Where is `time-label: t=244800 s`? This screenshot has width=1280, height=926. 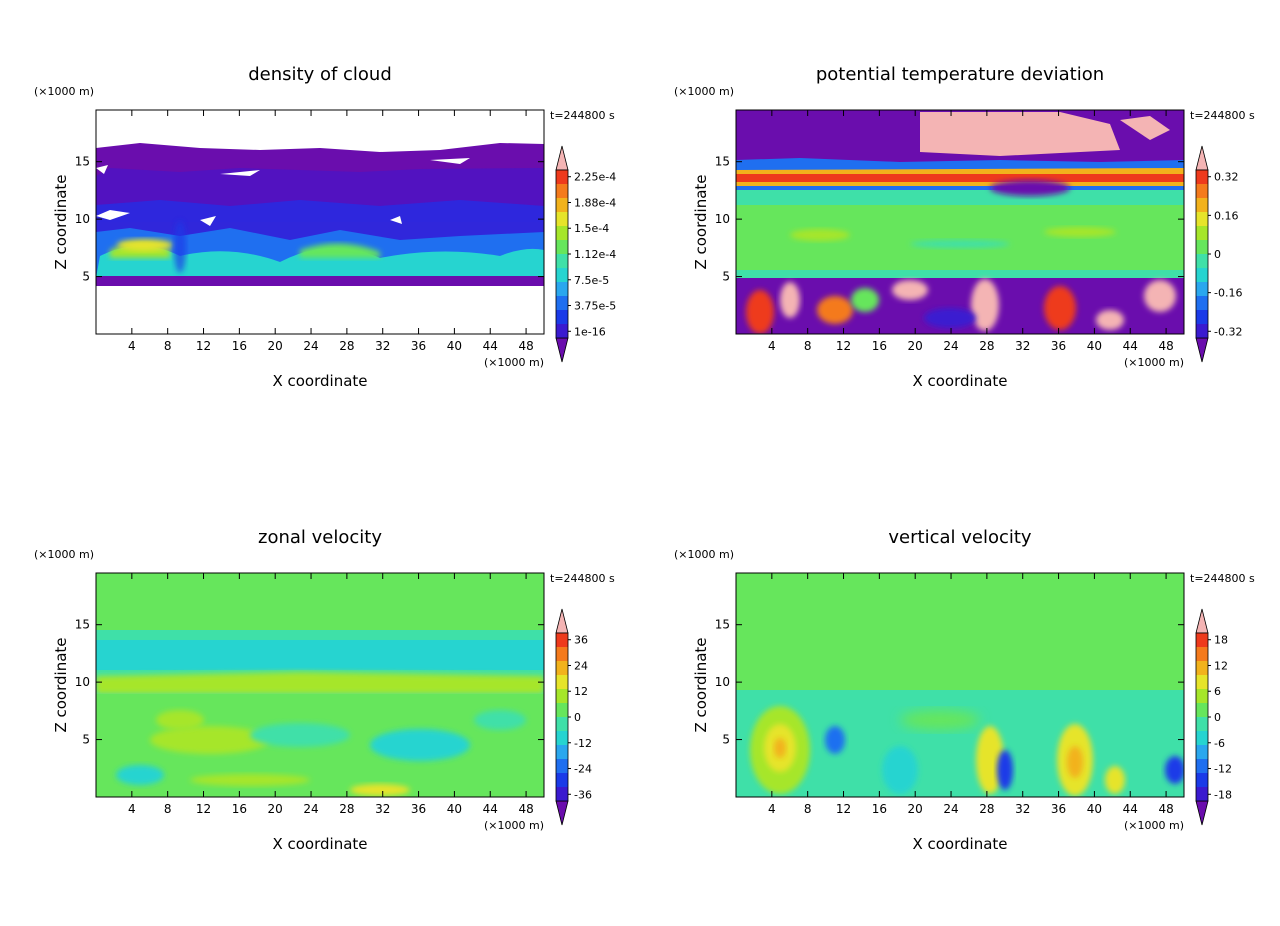 time-label: t=244800 s is located at coordinates (1222, 578).